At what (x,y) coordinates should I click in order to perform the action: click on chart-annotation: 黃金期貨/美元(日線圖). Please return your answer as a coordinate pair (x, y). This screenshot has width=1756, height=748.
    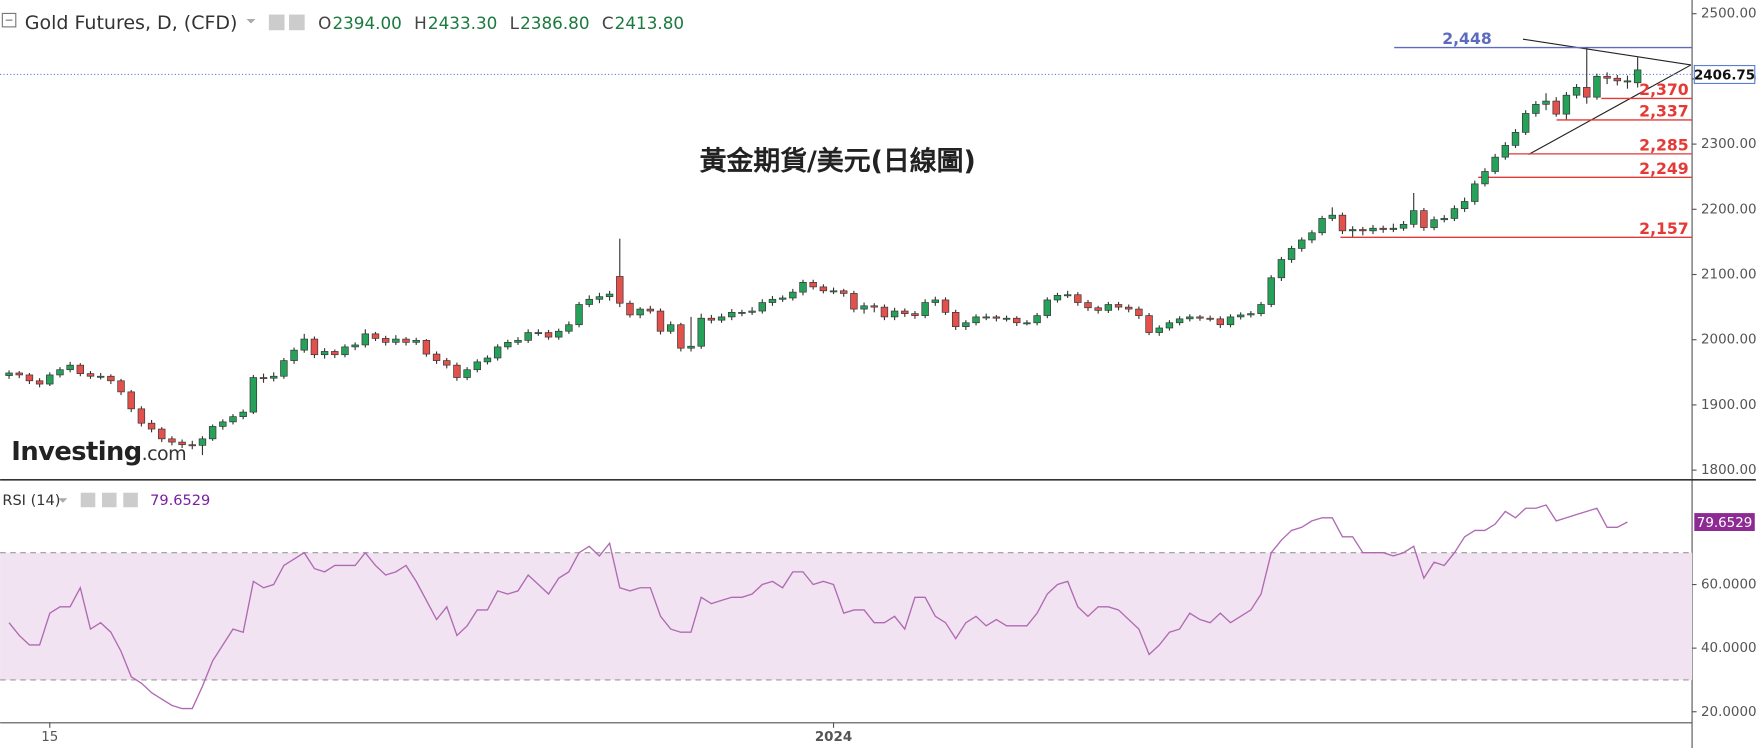
    Looking at the image, I should click on (838, 161).